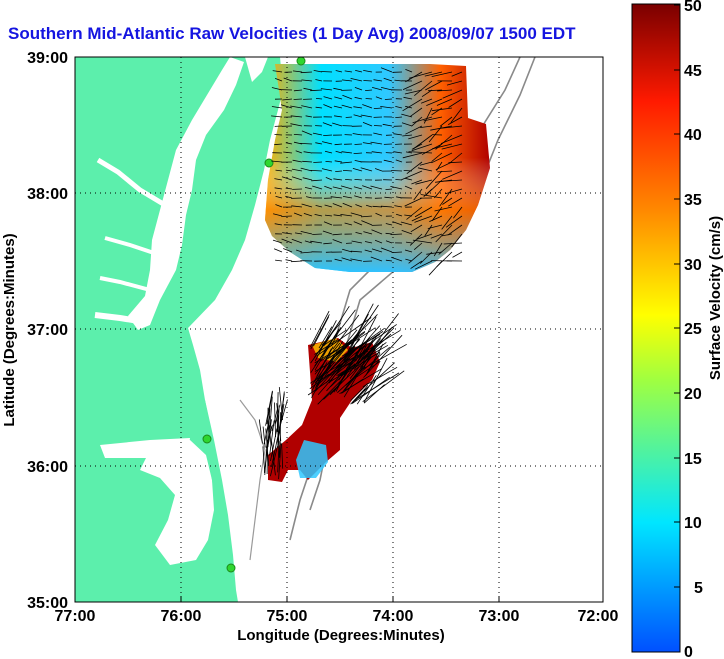 The image size is (724, 659). What do you see at coordinates (324, 410) in the screenshot?
I see `velocity-field-south` at bounding box center [324, 410].